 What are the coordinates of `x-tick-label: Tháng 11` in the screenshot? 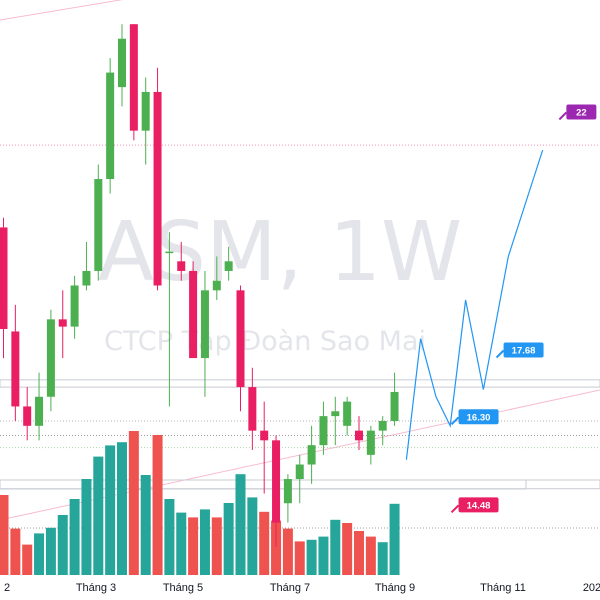 It's located at (503, 588).